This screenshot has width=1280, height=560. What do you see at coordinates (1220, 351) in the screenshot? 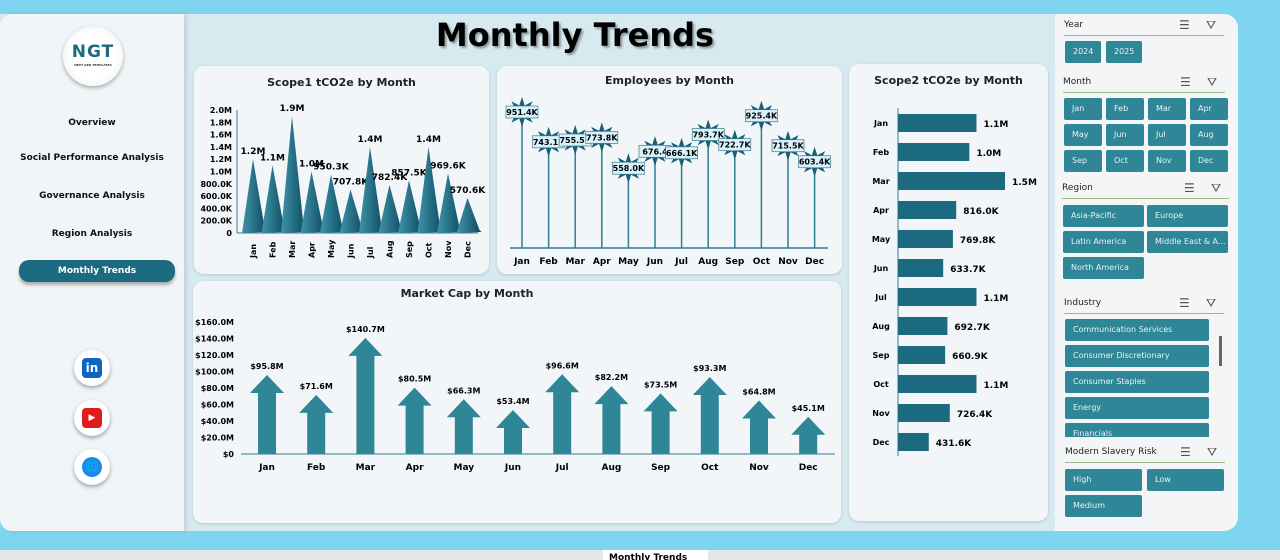
I see `industry-scrollbar` at bounding box center [1220, 351].